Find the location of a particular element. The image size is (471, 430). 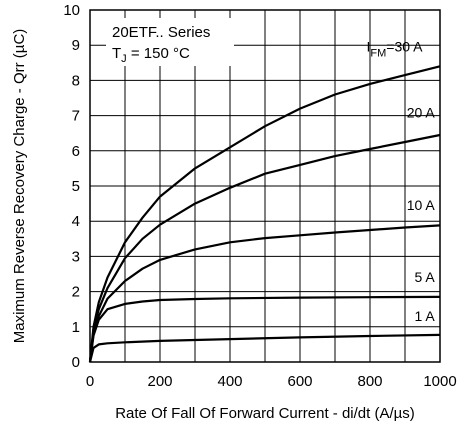

y-tick-label: 5 is located at coordinates (76, 186).